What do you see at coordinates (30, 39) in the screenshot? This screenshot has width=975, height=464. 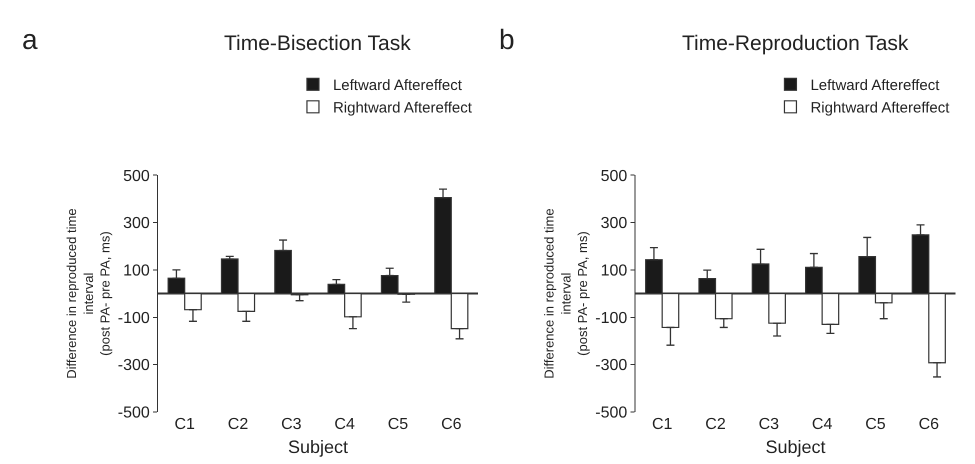 I see `text: a` at bounding box center [30, 39].